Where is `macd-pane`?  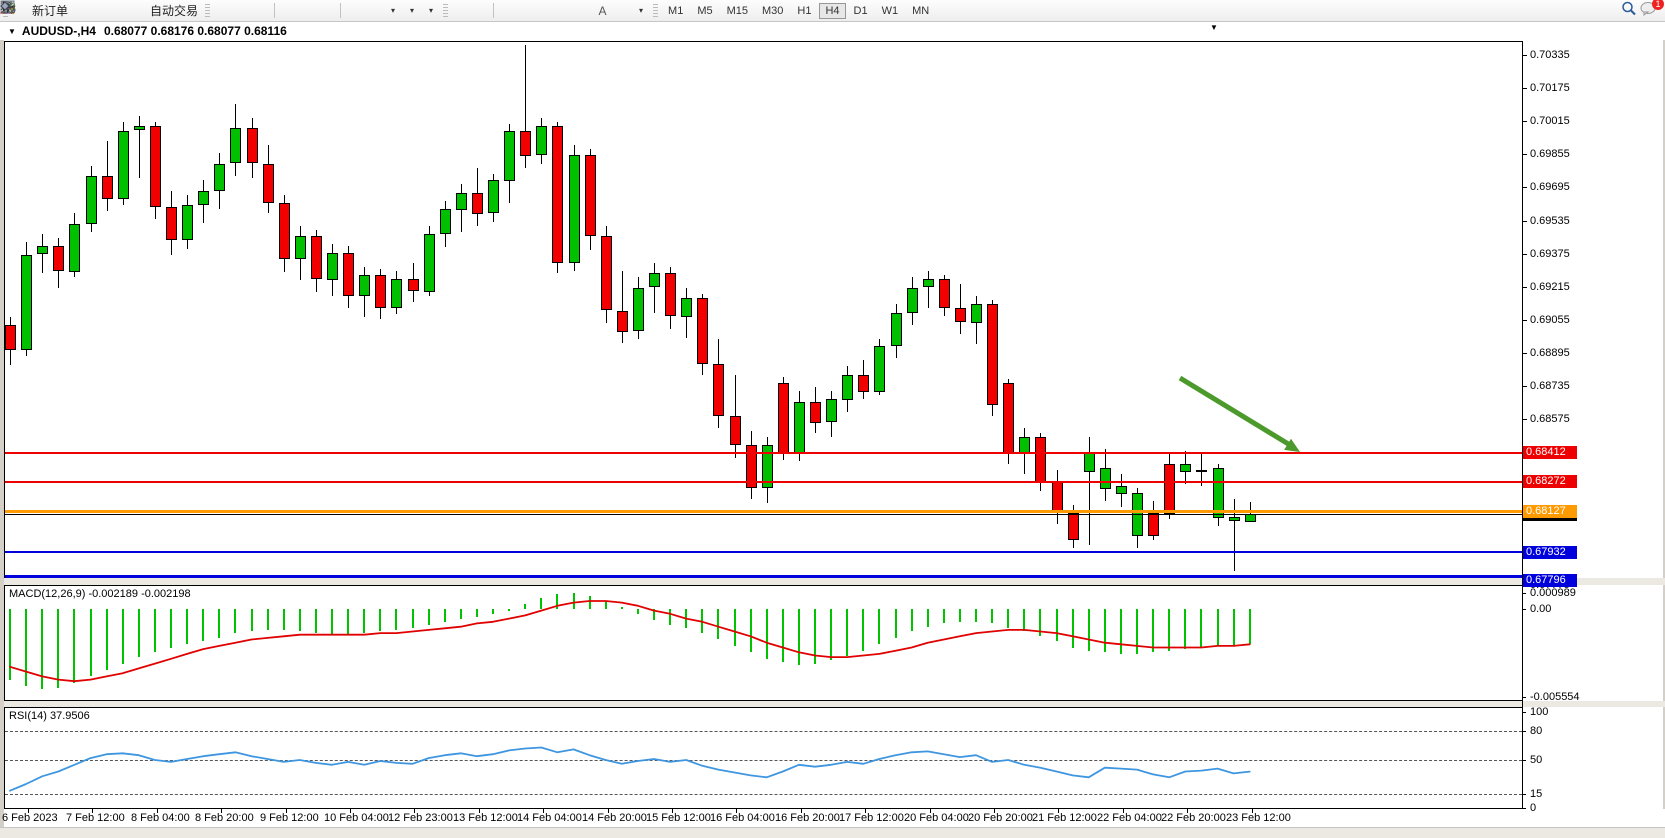
macd-pane is located at coordinates (763, 643).